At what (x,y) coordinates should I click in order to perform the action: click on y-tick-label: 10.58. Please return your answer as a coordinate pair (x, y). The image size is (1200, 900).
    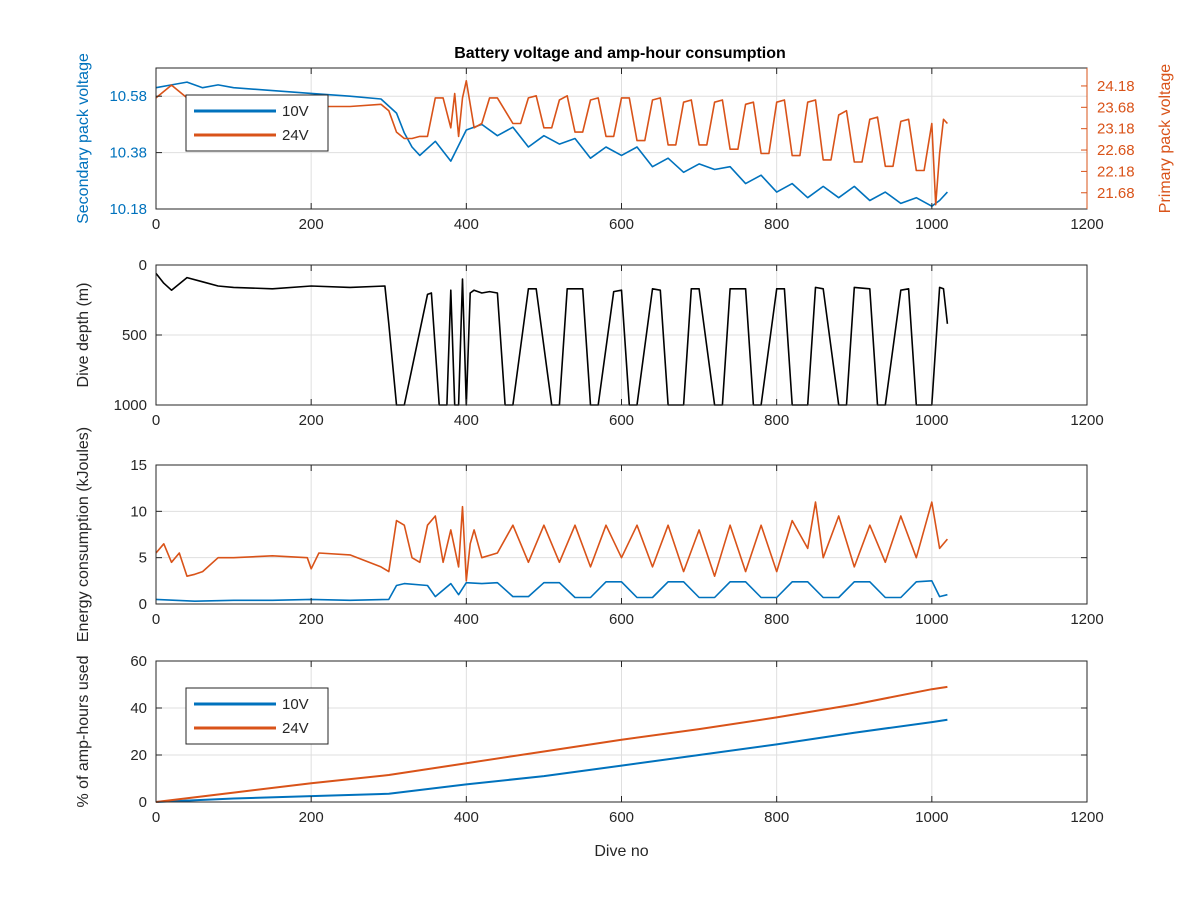
    Looking at the image, I should click on (128, 96).